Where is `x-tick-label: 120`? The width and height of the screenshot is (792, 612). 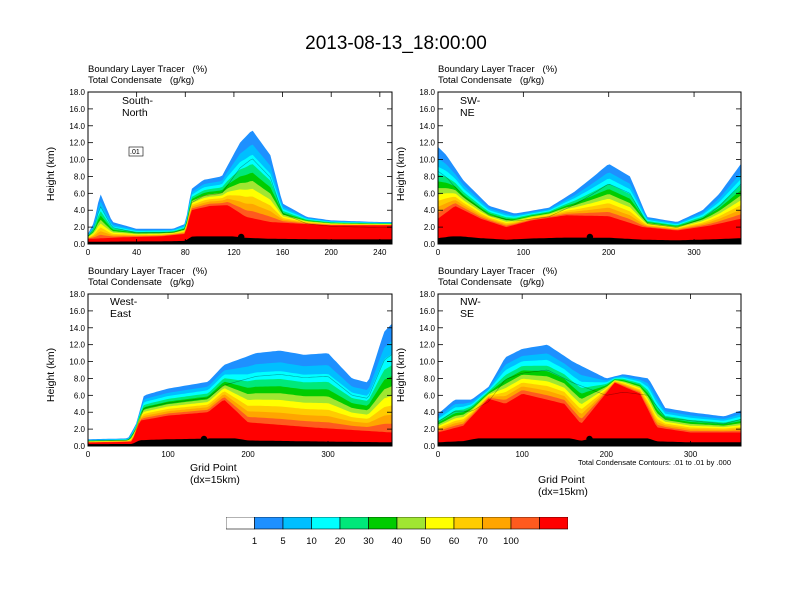 x-tick-label: 120 is located at coordinates (234, 252).